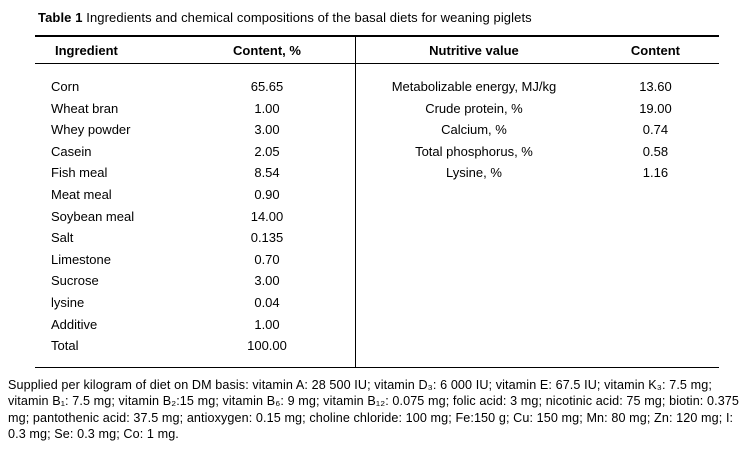 This screenshot has height=450, width=753. What do you see at coordinates (537, 152) in the screenshot?
I see `nutritive-row: Total phosphorus, % 0.58` at bounding box center [537, 152].